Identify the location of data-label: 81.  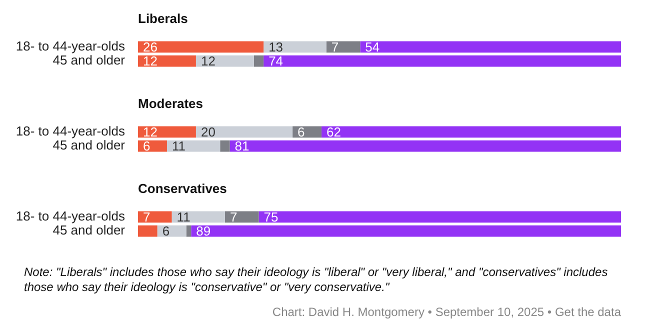
(242, 146).